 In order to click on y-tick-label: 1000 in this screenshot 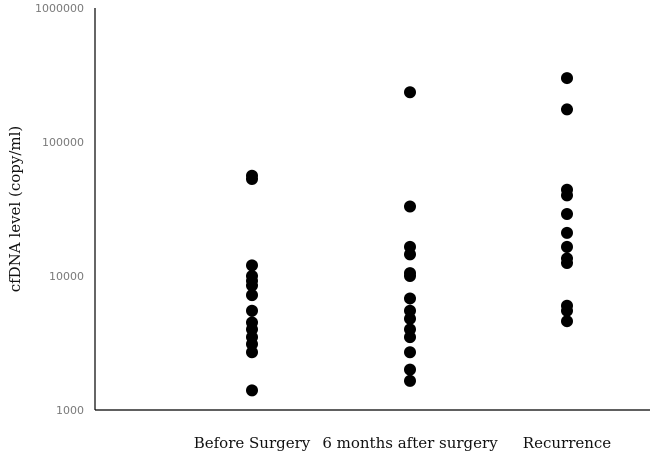, I will do `click(70, 410)`.